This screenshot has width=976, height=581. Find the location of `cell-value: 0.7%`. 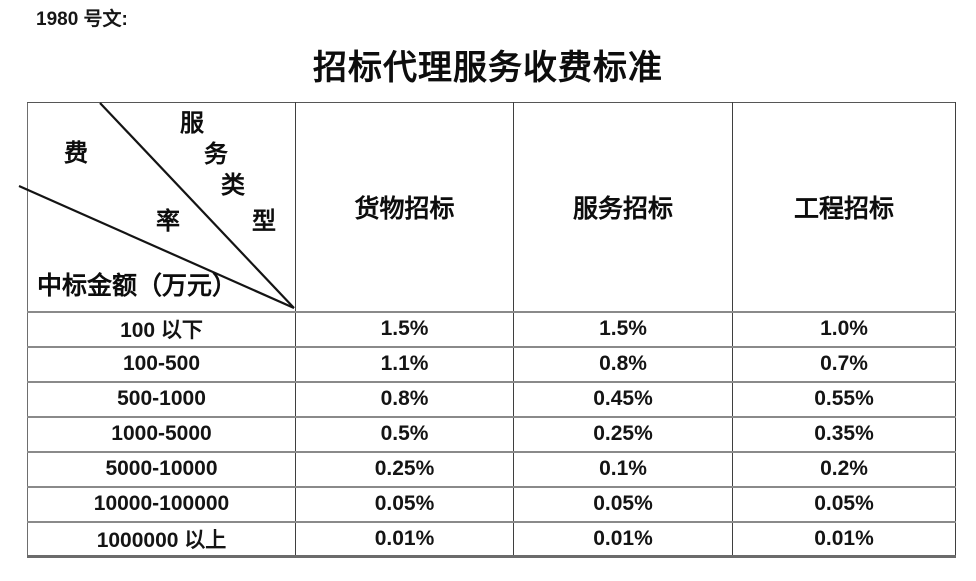

cell-value: 0.7% is located at coordinates (844, 364).